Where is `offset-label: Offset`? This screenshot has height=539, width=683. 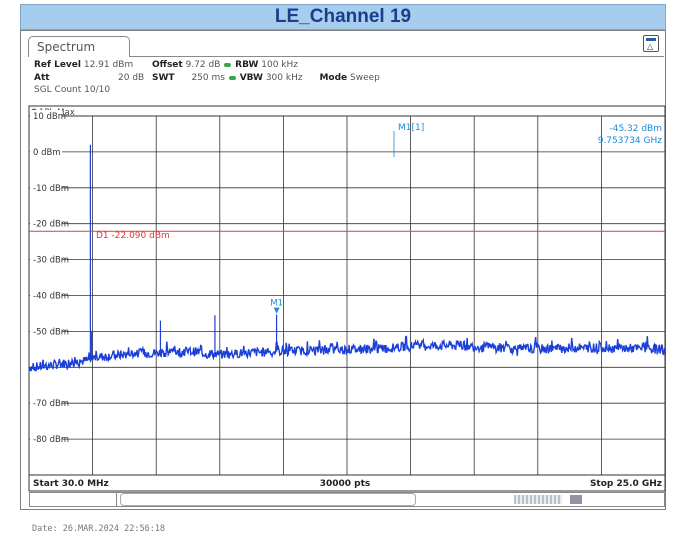
offset-label: Offset is located at coordinates (167, 65).